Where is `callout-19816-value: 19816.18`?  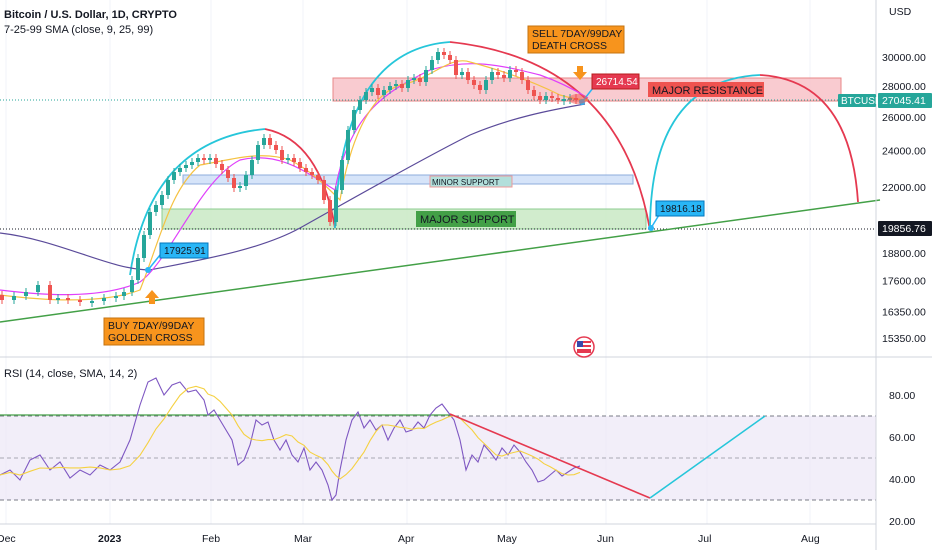
callout-19816-value: 19816.18 is located at coordinates (681, 209).